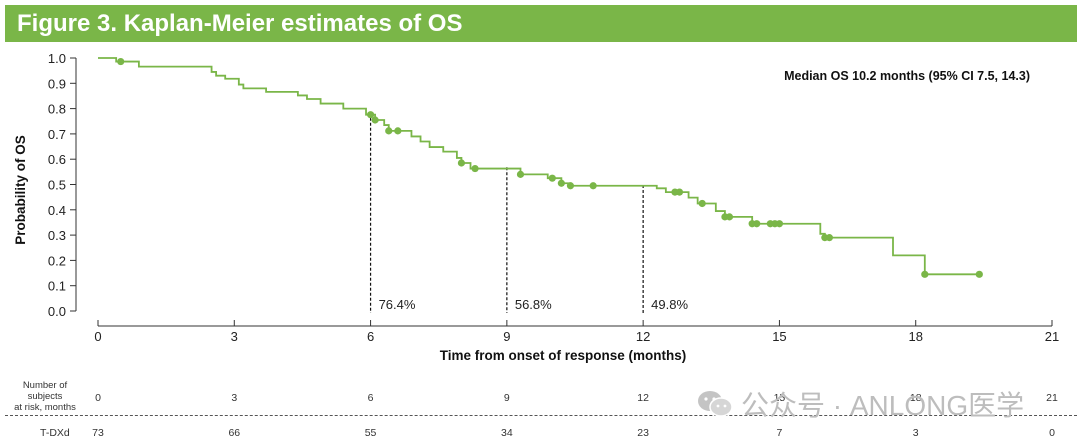  I want to click on risk-month-label: 21, so click(1052, 398).